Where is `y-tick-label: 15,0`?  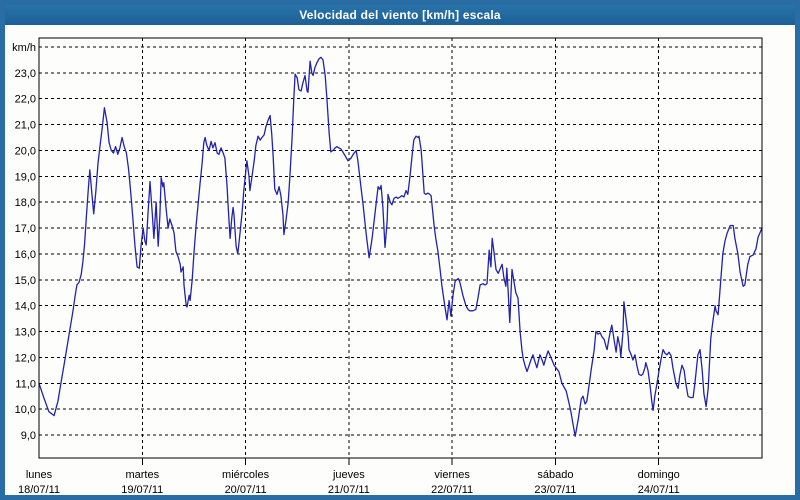 y-tick-label: 15,0 is located at coordinates (25, 281).